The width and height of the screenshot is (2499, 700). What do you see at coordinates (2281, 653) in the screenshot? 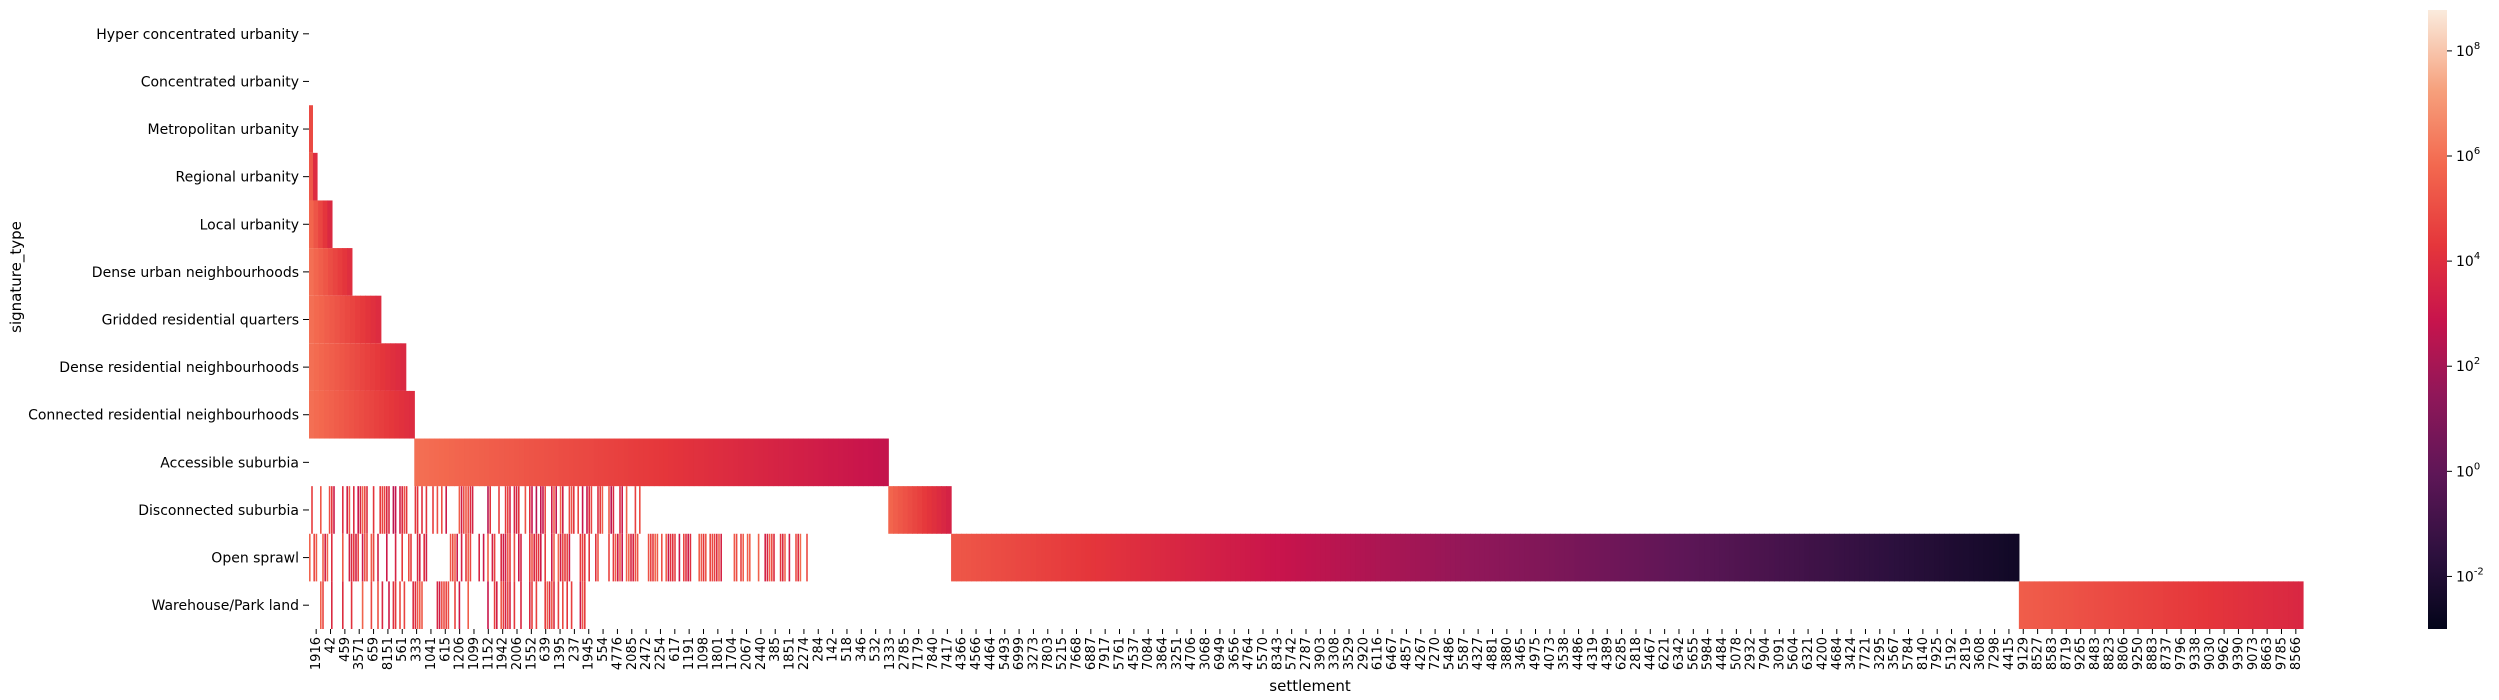
I see `column-label: 9785` at bounding box center [2281, 653].